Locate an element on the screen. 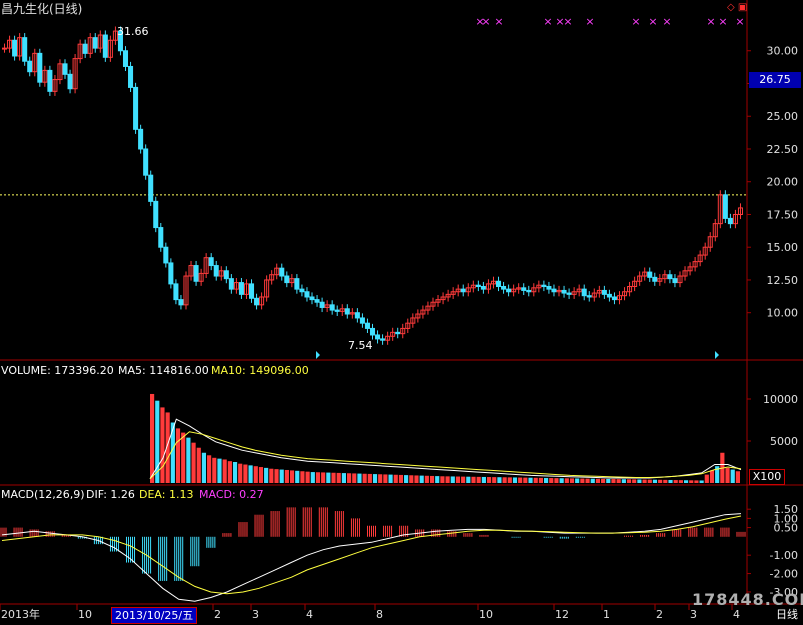 This screenshot has width=803, height=625. x-axis-label: 2 is located at coordinates (659, 614).